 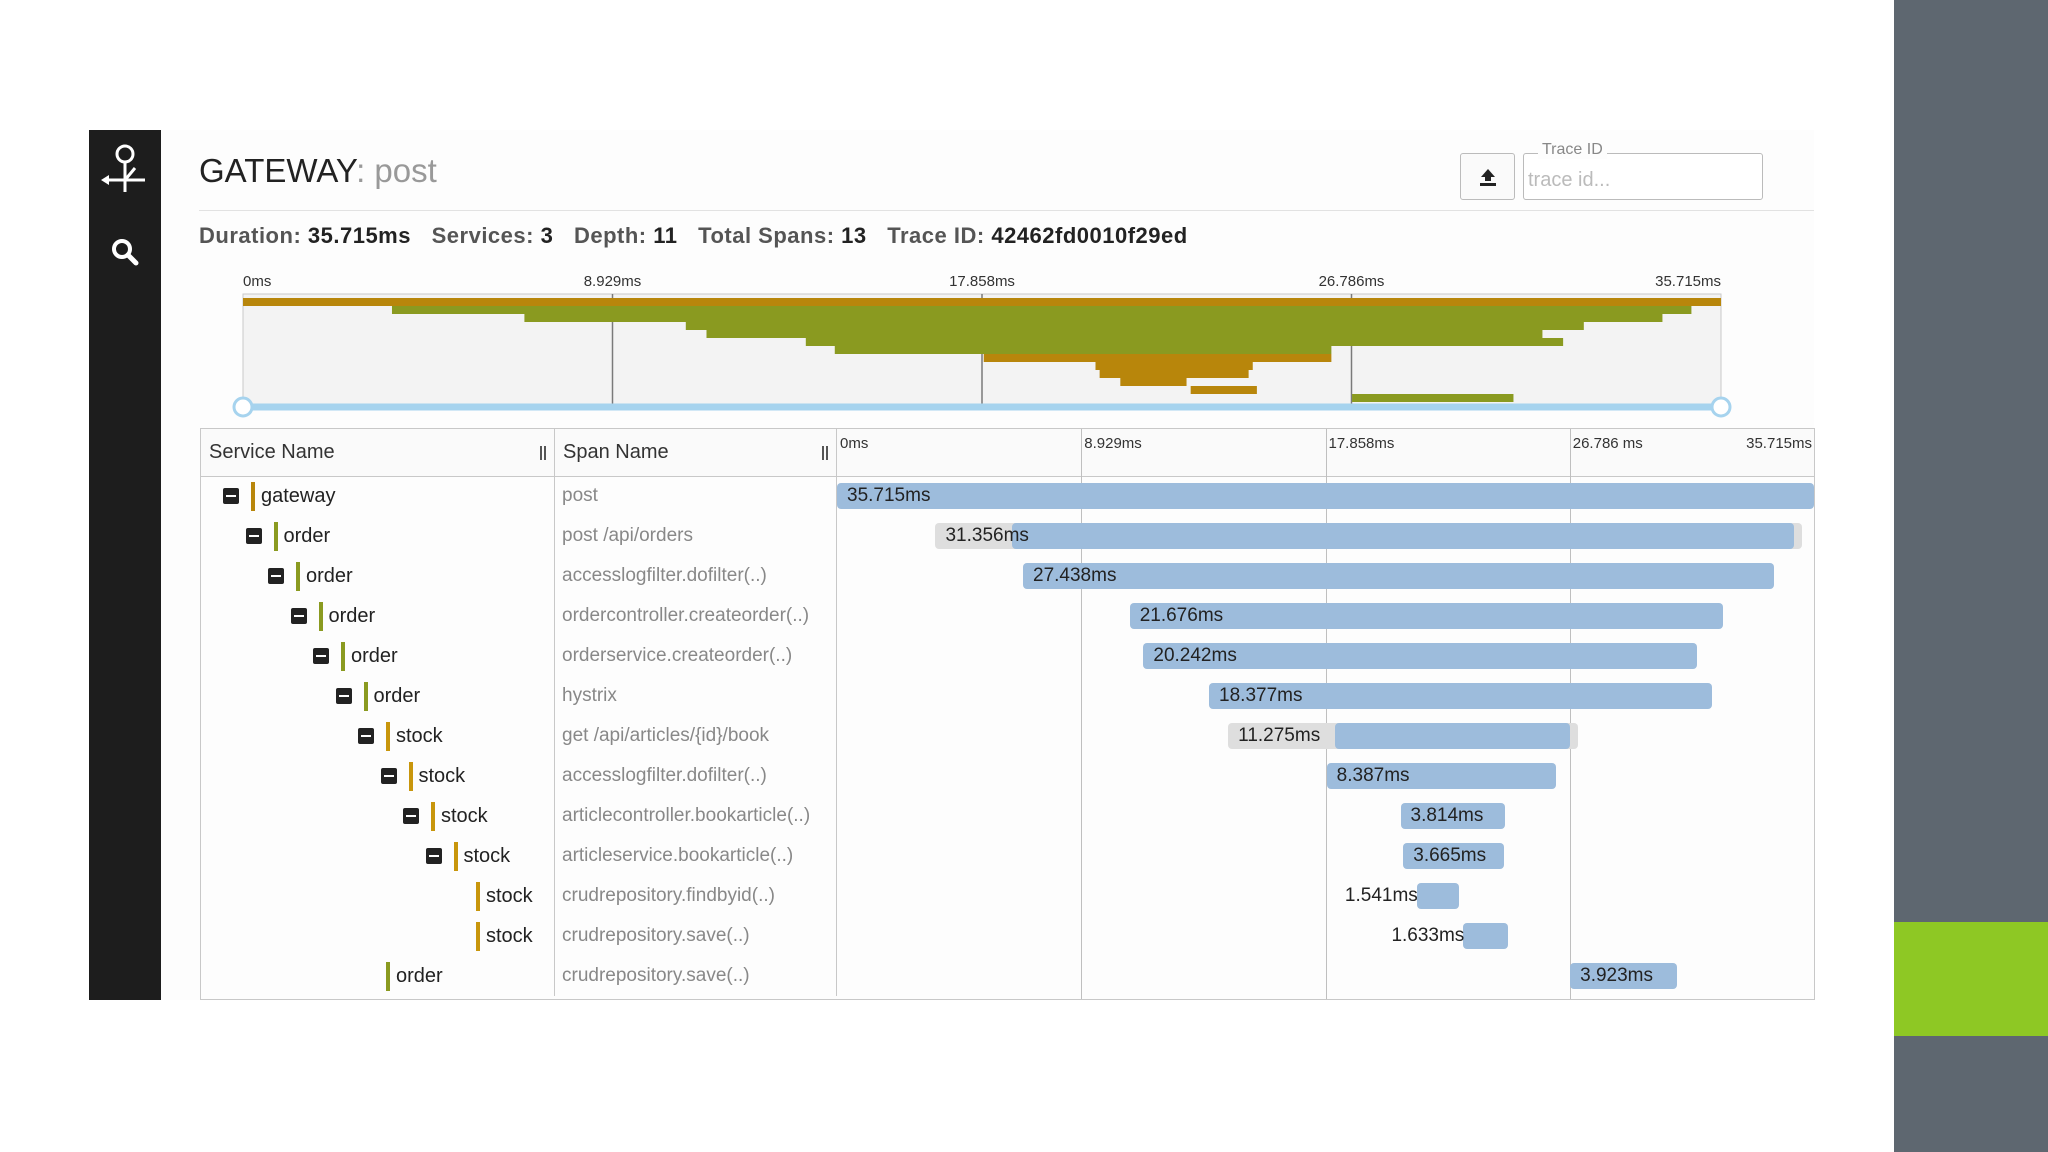 I want to click on column-header-span: Span Name, so click(x=696, y=452).